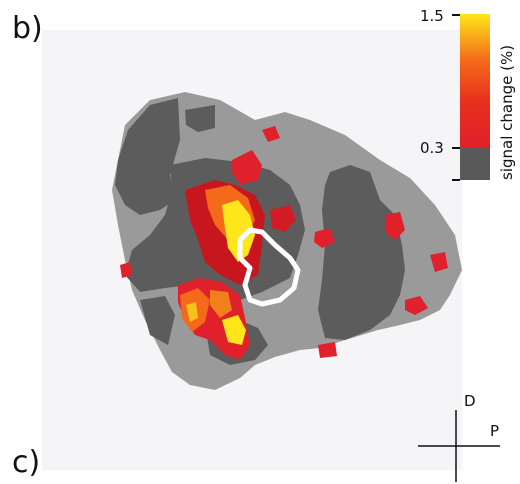 This screenshot has height=484, width=520. I want to click on cortex-sulcus-left-upper, so click(147, 156).